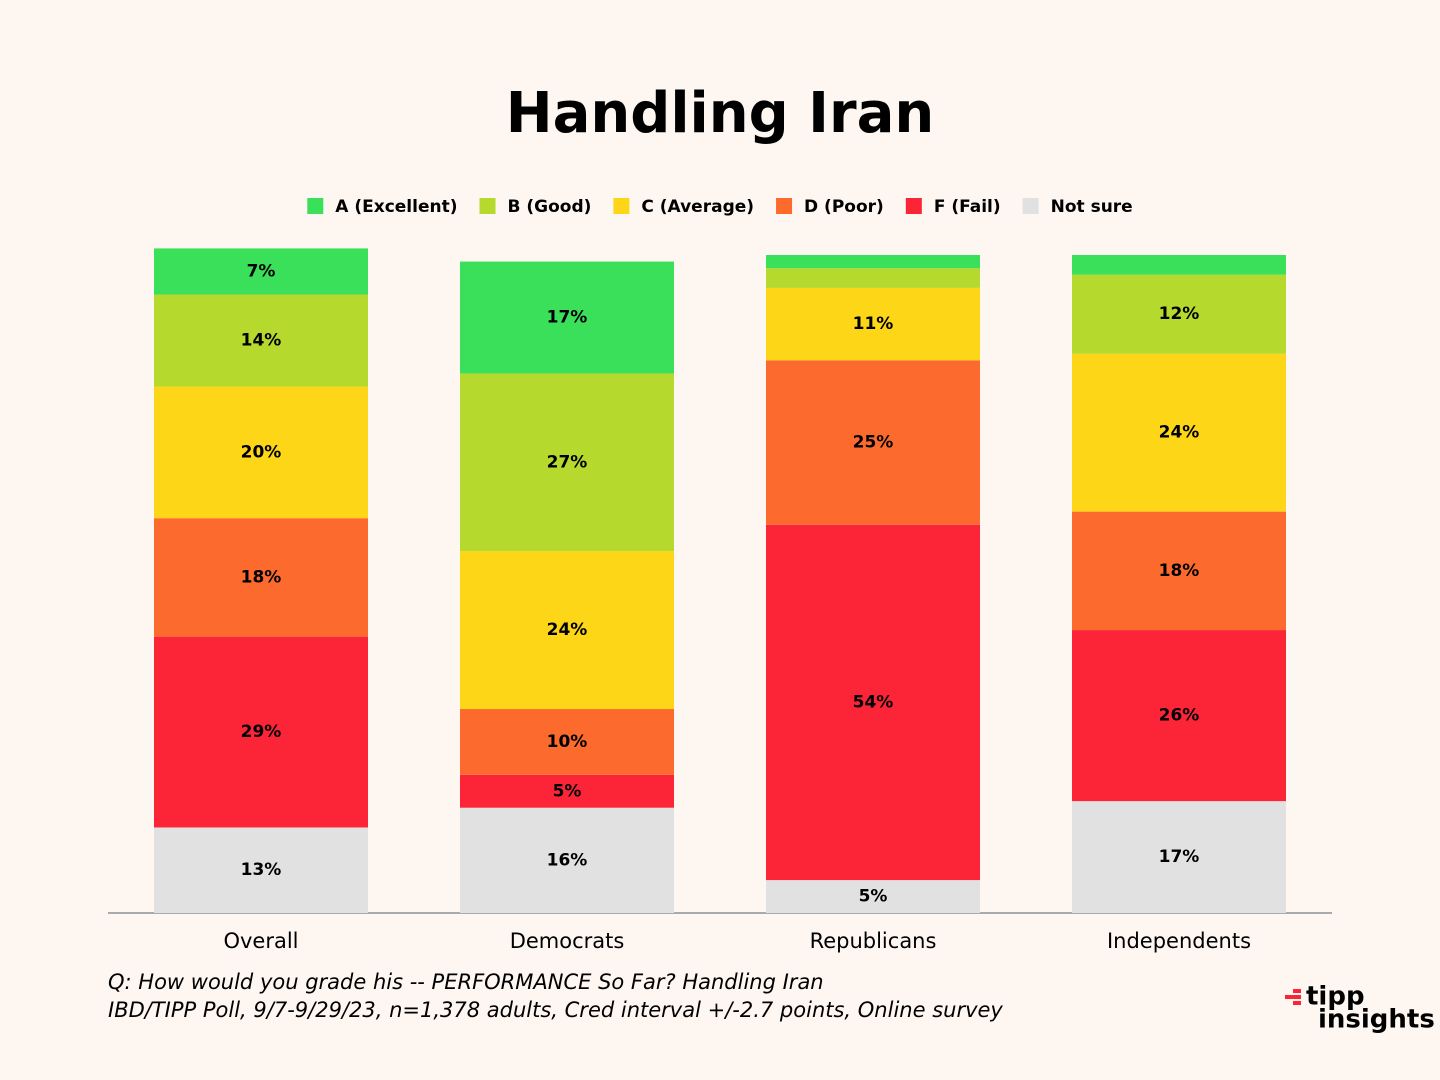 This screenshot has height=1080, width=1440. What do you see at coordinates (260, 941) in the screenshot?
I see `x-tick-label: Overall` at bounding box center [260, 941].